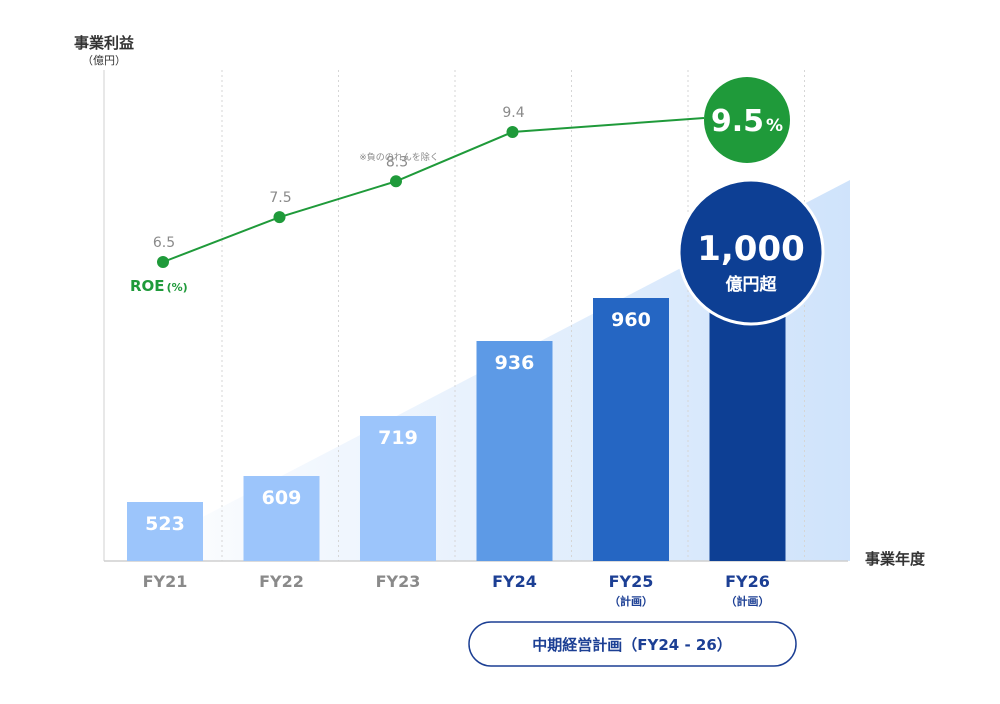 The height and width of the screenshot is (704, 1000). I want to click on roe-series: 6.5 7.5 8.3 9.4, so click(429, 186).